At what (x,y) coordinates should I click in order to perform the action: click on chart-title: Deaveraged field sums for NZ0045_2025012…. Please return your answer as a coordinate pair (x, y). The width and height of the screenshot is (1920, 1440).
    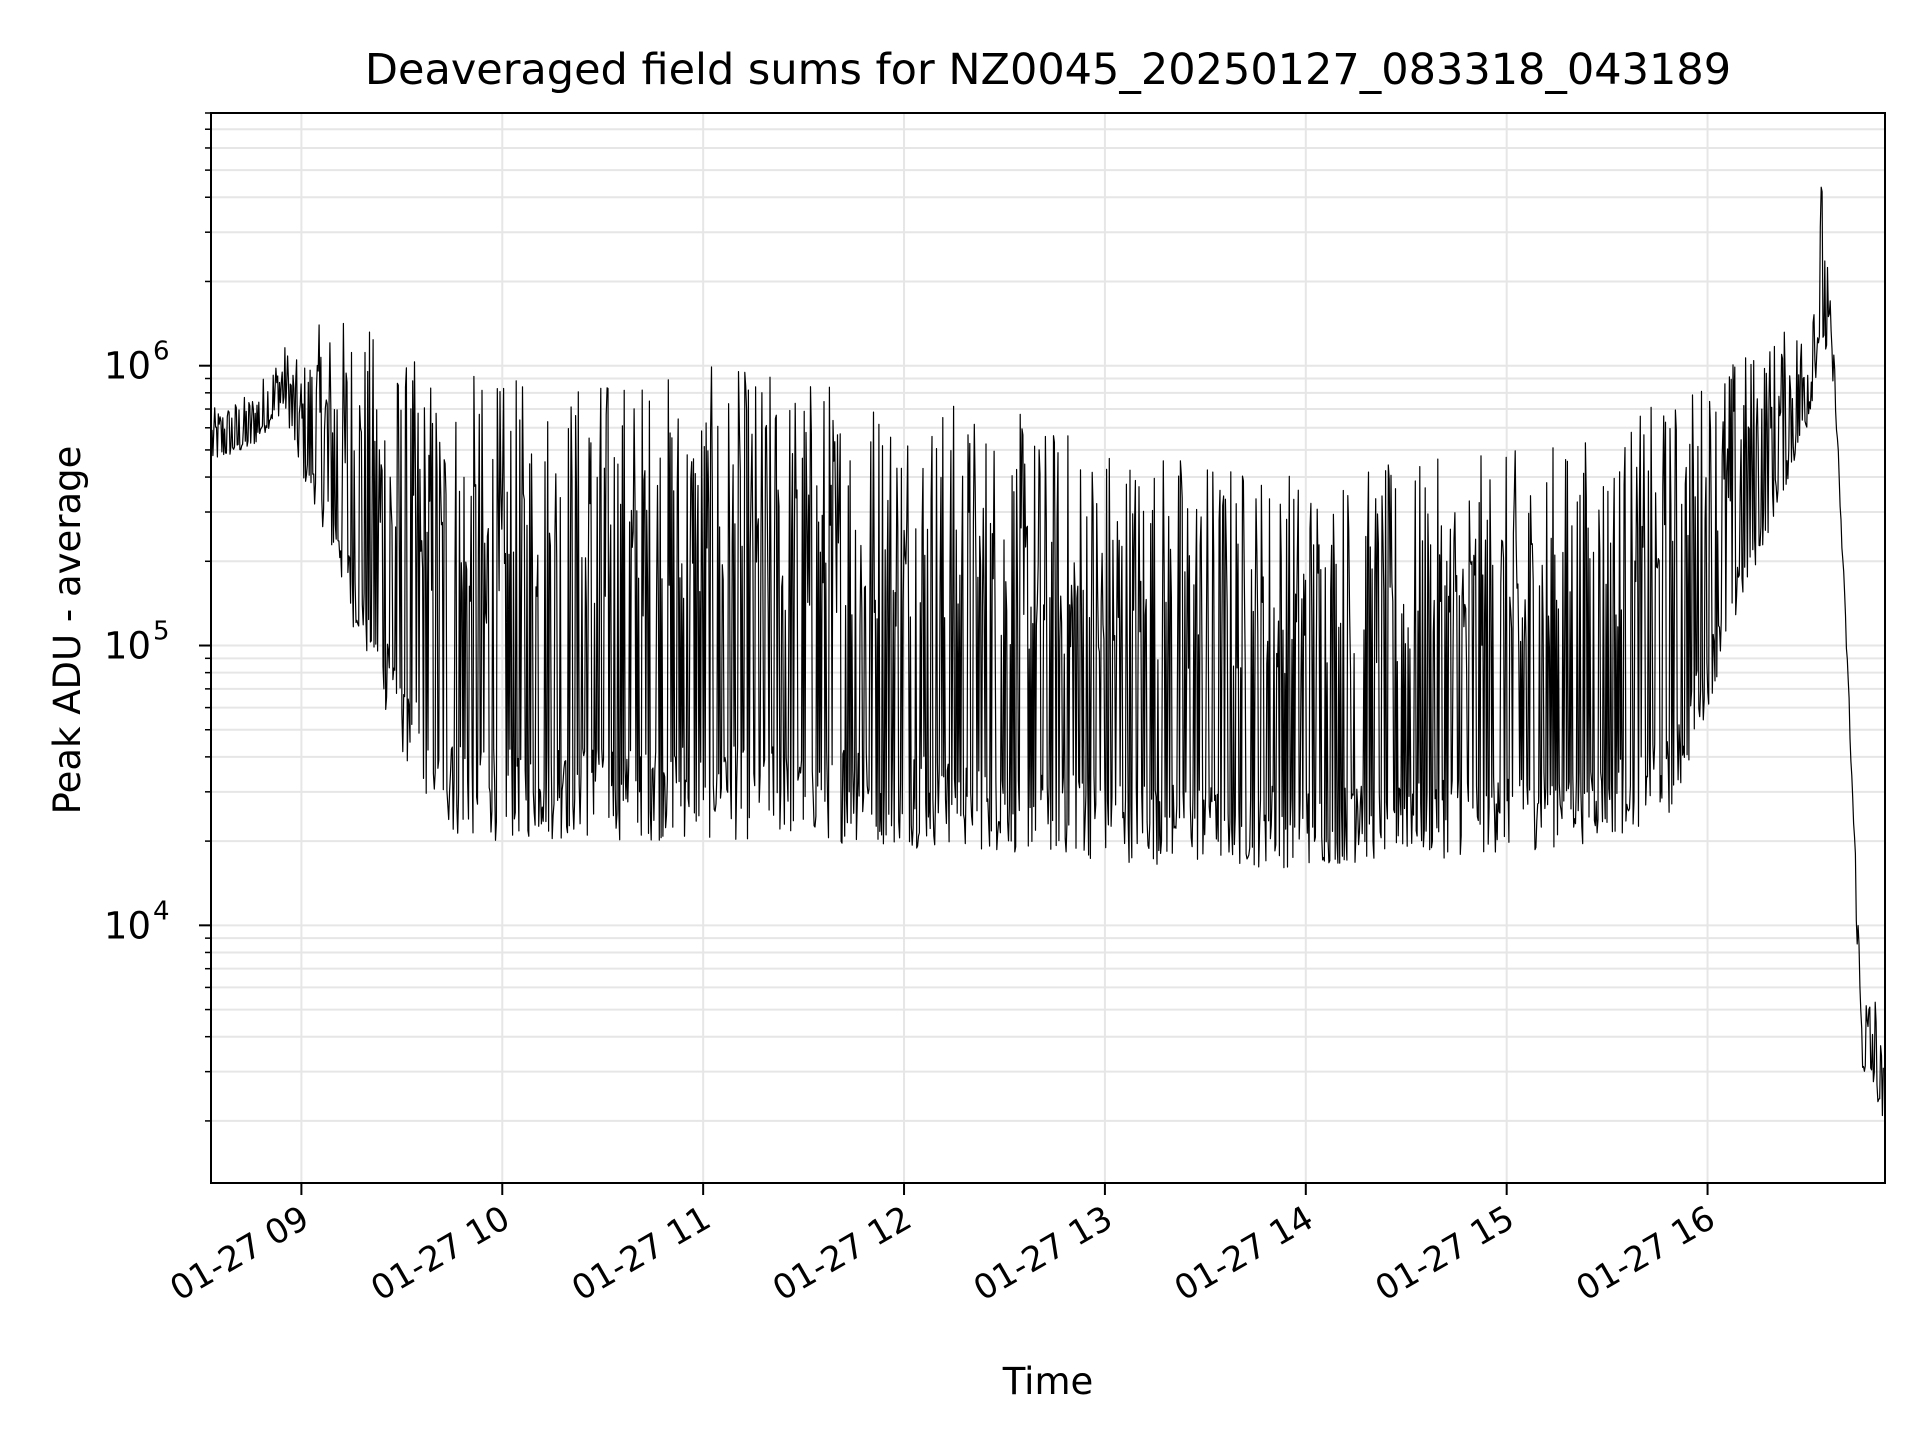
    Looking at the image, I should click on (1048, 70).